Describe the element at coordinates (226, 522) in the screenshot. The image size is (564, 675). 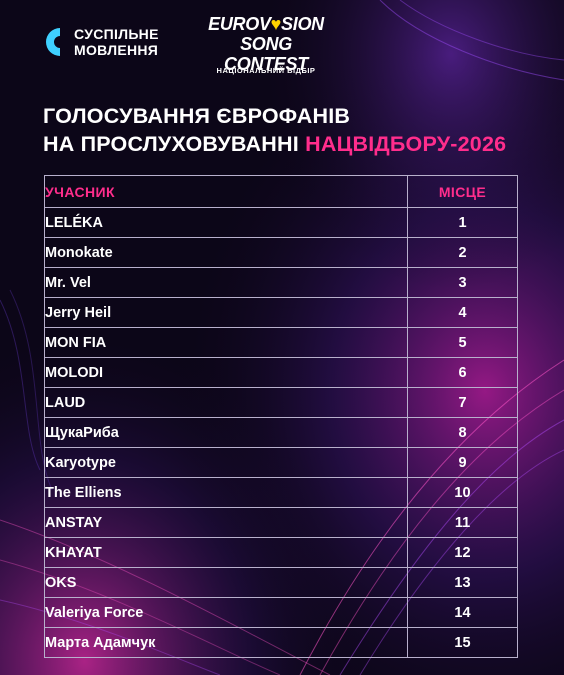
I see `participant-name: ANSTAY` at that location.